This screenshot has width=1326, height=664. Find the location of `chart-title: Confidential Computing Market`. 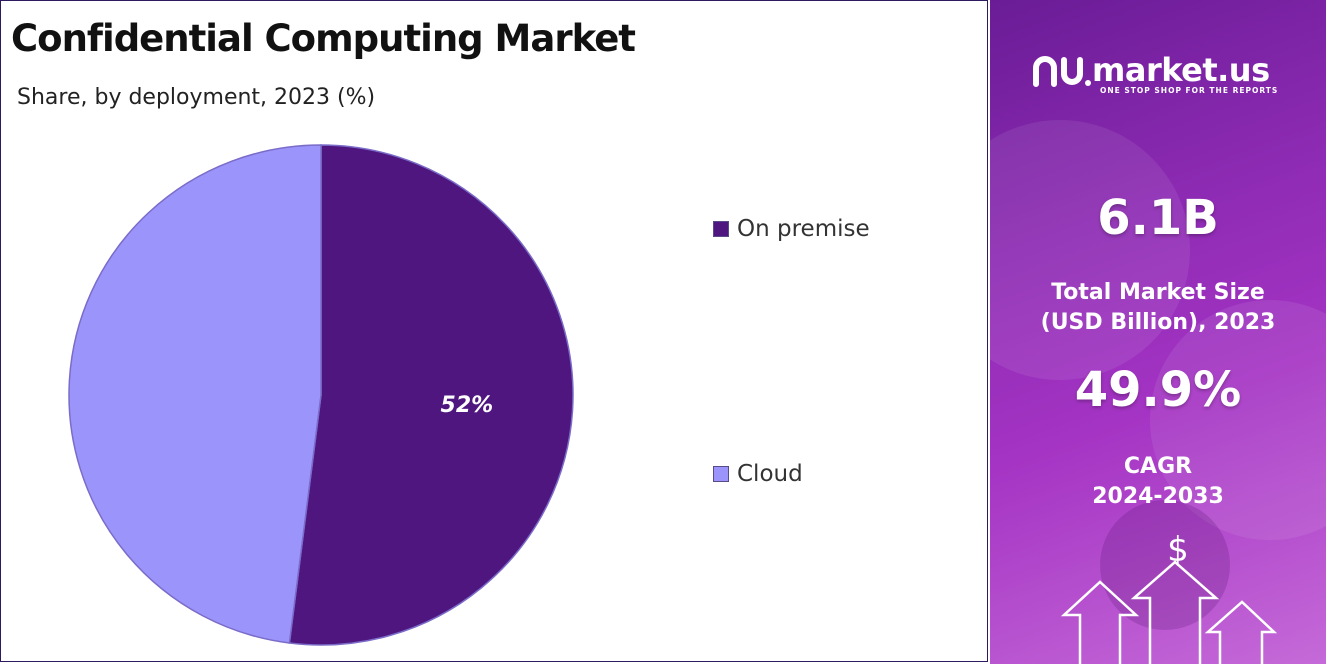

chart-title: Confidential Computing Market is located at coordinates (323, 38).